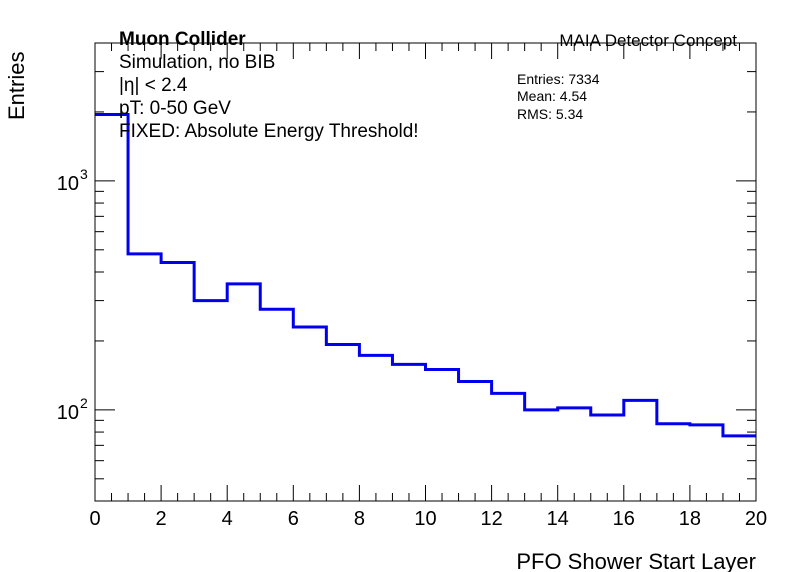 The height and width of the screenshot is (572, 796). I want to click on stats-rms: RMS: 5.34, so click(550, 114).